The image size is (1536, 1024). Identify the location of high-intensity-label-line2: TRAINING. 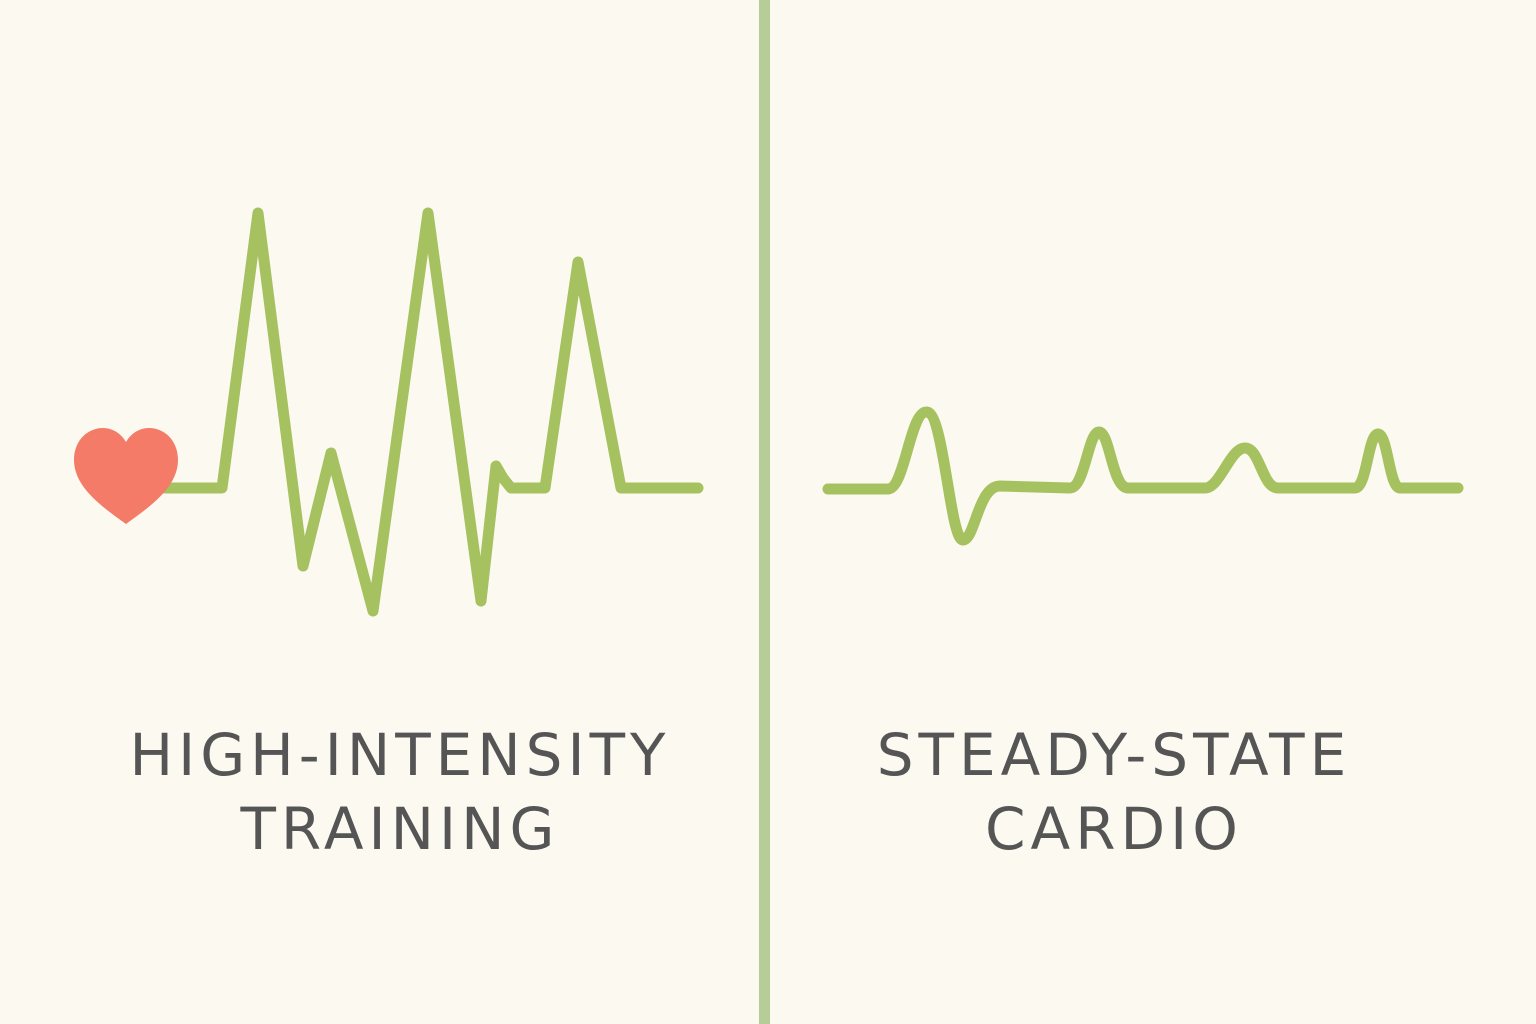
(400, 829).